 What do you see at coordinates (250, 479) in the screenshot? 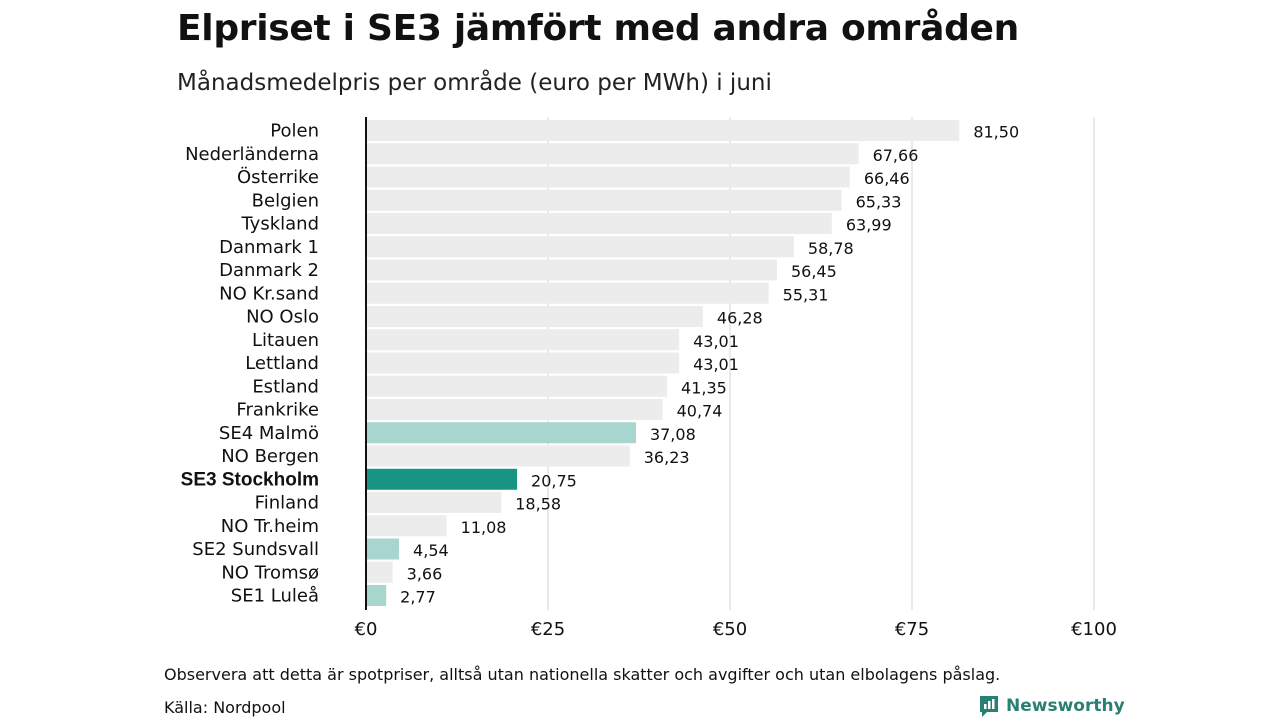
I see `category-label: SE3 Stockholm` at bounding box center [250, 479].